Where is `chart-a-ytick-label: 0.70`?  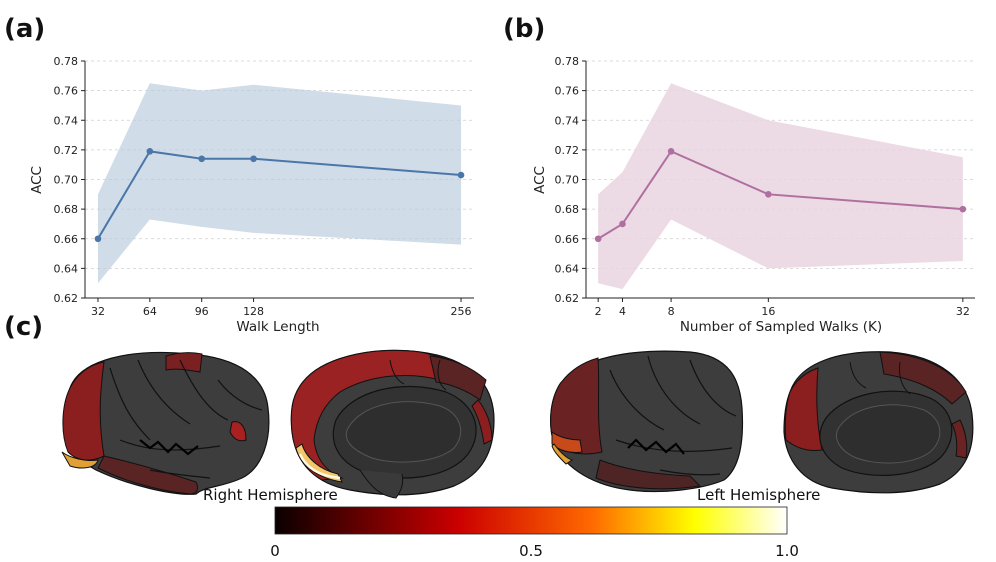
chart-a-ytick-label: 0.70 is located at coordinates (66, 180).